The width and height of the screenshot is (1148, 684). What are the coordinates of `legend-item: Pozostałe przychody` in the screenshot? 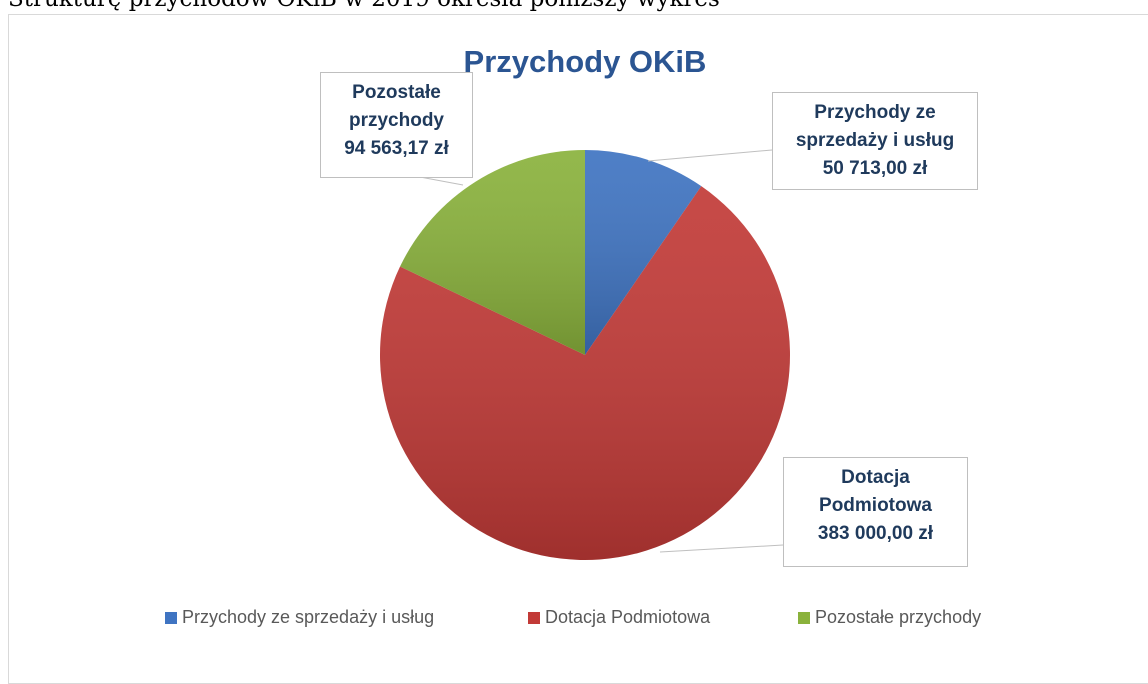 It's located at (889, 617).